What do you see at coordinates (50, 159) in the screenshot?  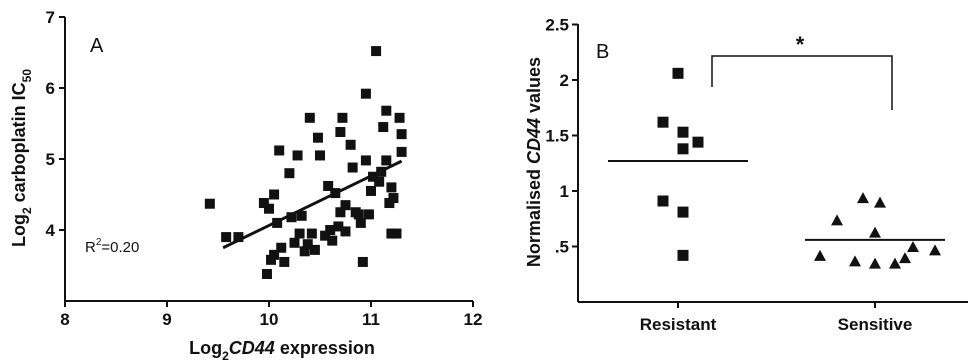 I see `y-tick-label: 5` at bounding box center [50, 159].